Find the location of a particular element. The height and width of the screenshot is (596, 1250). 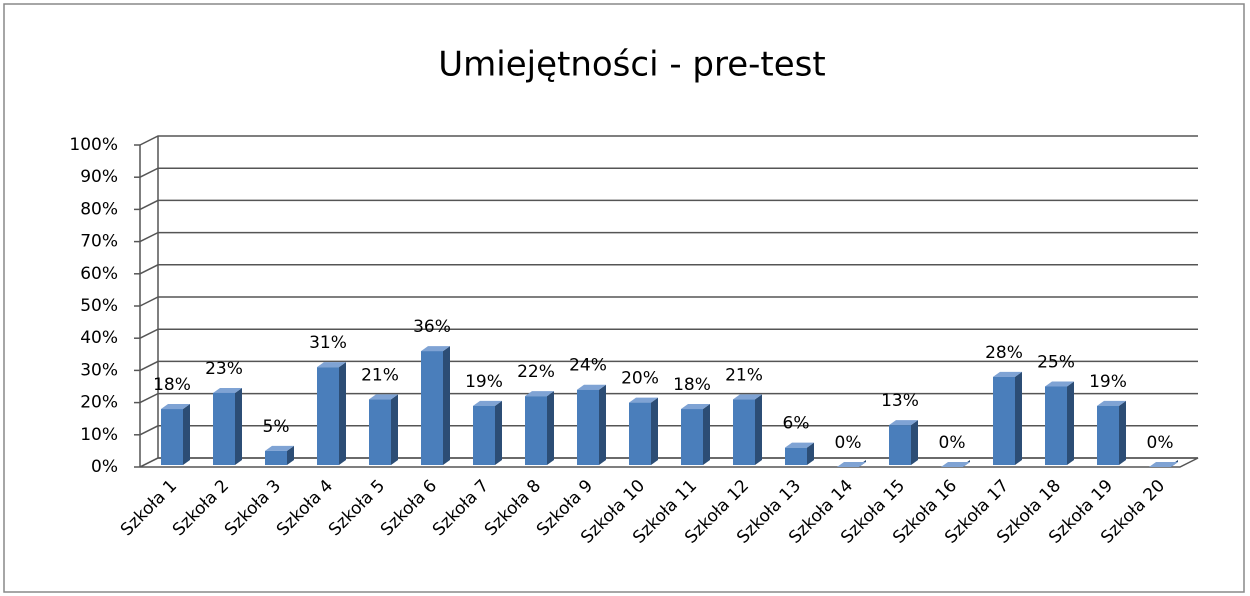

data-label: 20% is located at coordinates (640, 379).